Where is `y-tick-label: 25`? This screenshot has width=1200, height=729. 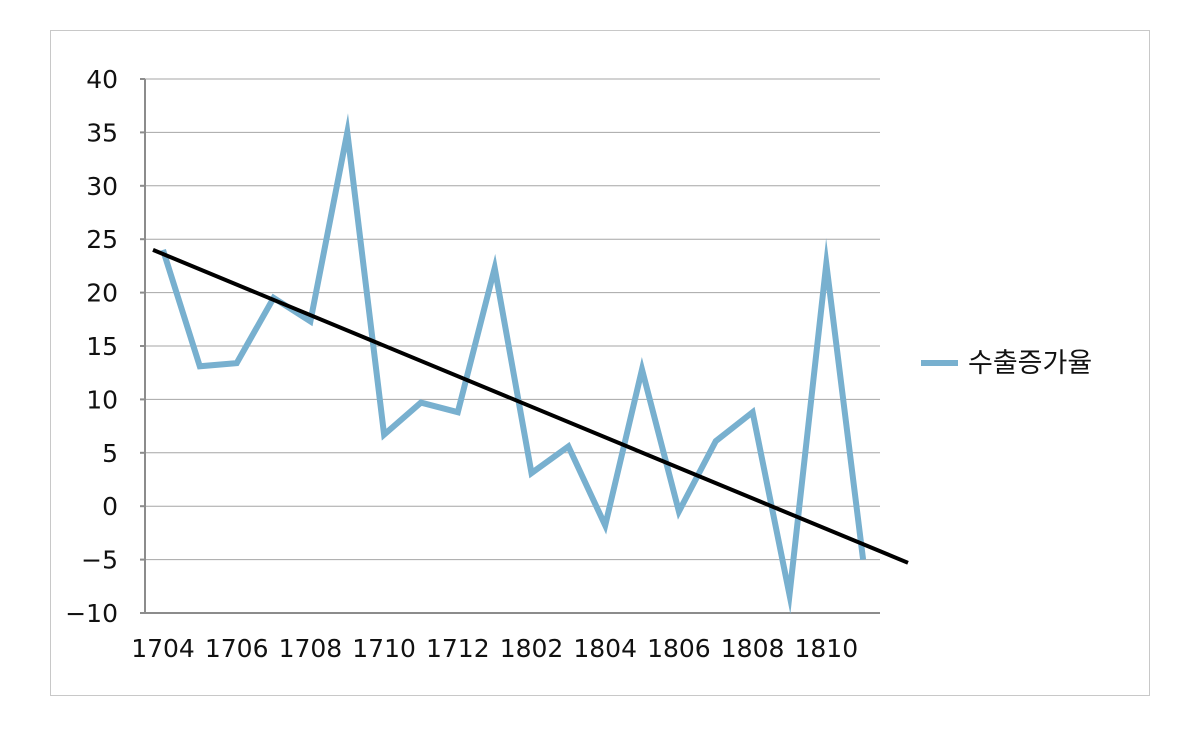 y-tick-label: 25 is located at coordinates (102, 239).